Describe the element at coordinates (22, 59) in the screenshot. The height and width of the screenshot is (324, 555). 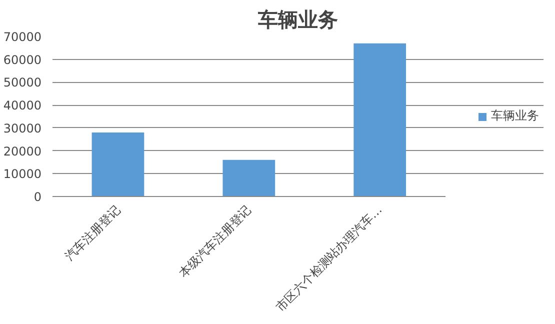
I see `y-tick-label: 60000` at that location.